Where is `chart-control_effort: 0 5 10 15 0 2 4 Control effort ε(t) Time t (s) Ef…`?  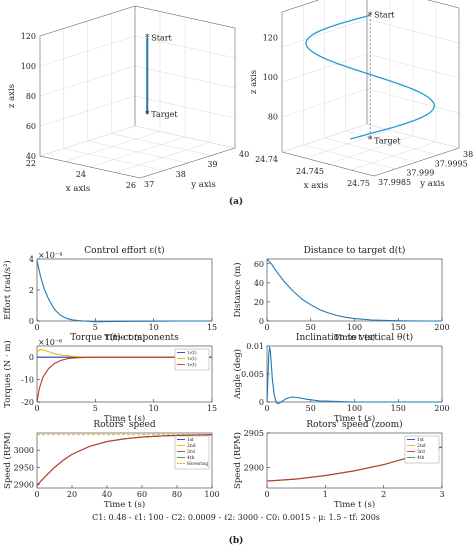
chart-control_effort: 0 5 10 15 0 2 4 Control effort ε(t) Time t (s) Ef… is located at coordinates (109, 294).